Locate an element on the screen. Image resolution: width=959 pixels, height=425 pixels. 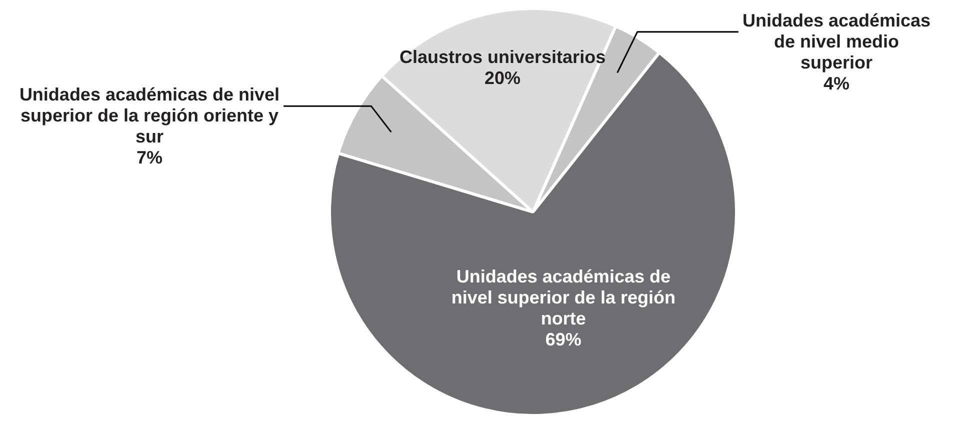
data-label: 20% is located at coordinates (502, 78).